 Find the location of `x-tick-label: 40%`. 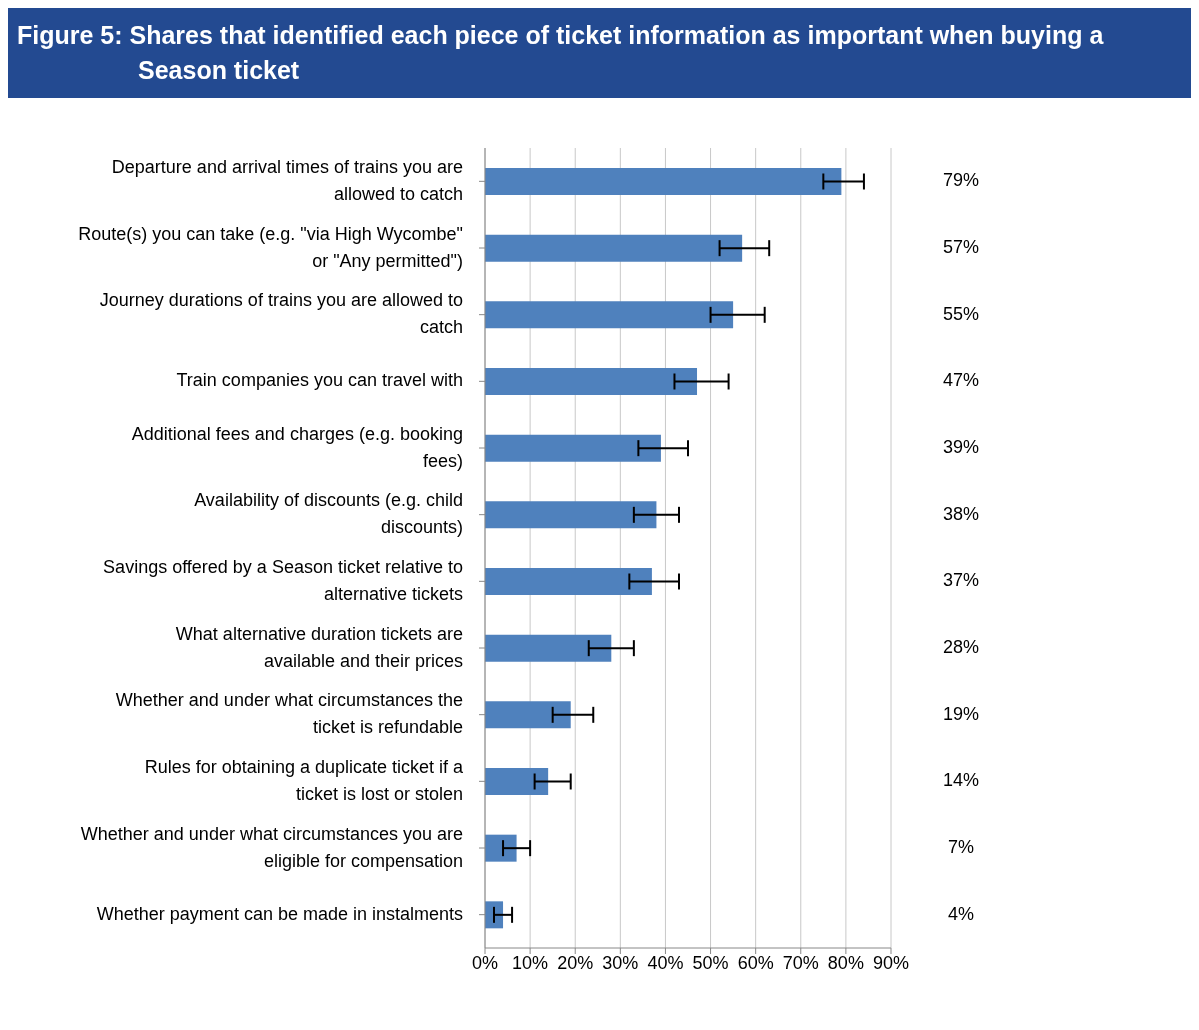

x-tick-label: 40% is located at coordinates (665, 962).